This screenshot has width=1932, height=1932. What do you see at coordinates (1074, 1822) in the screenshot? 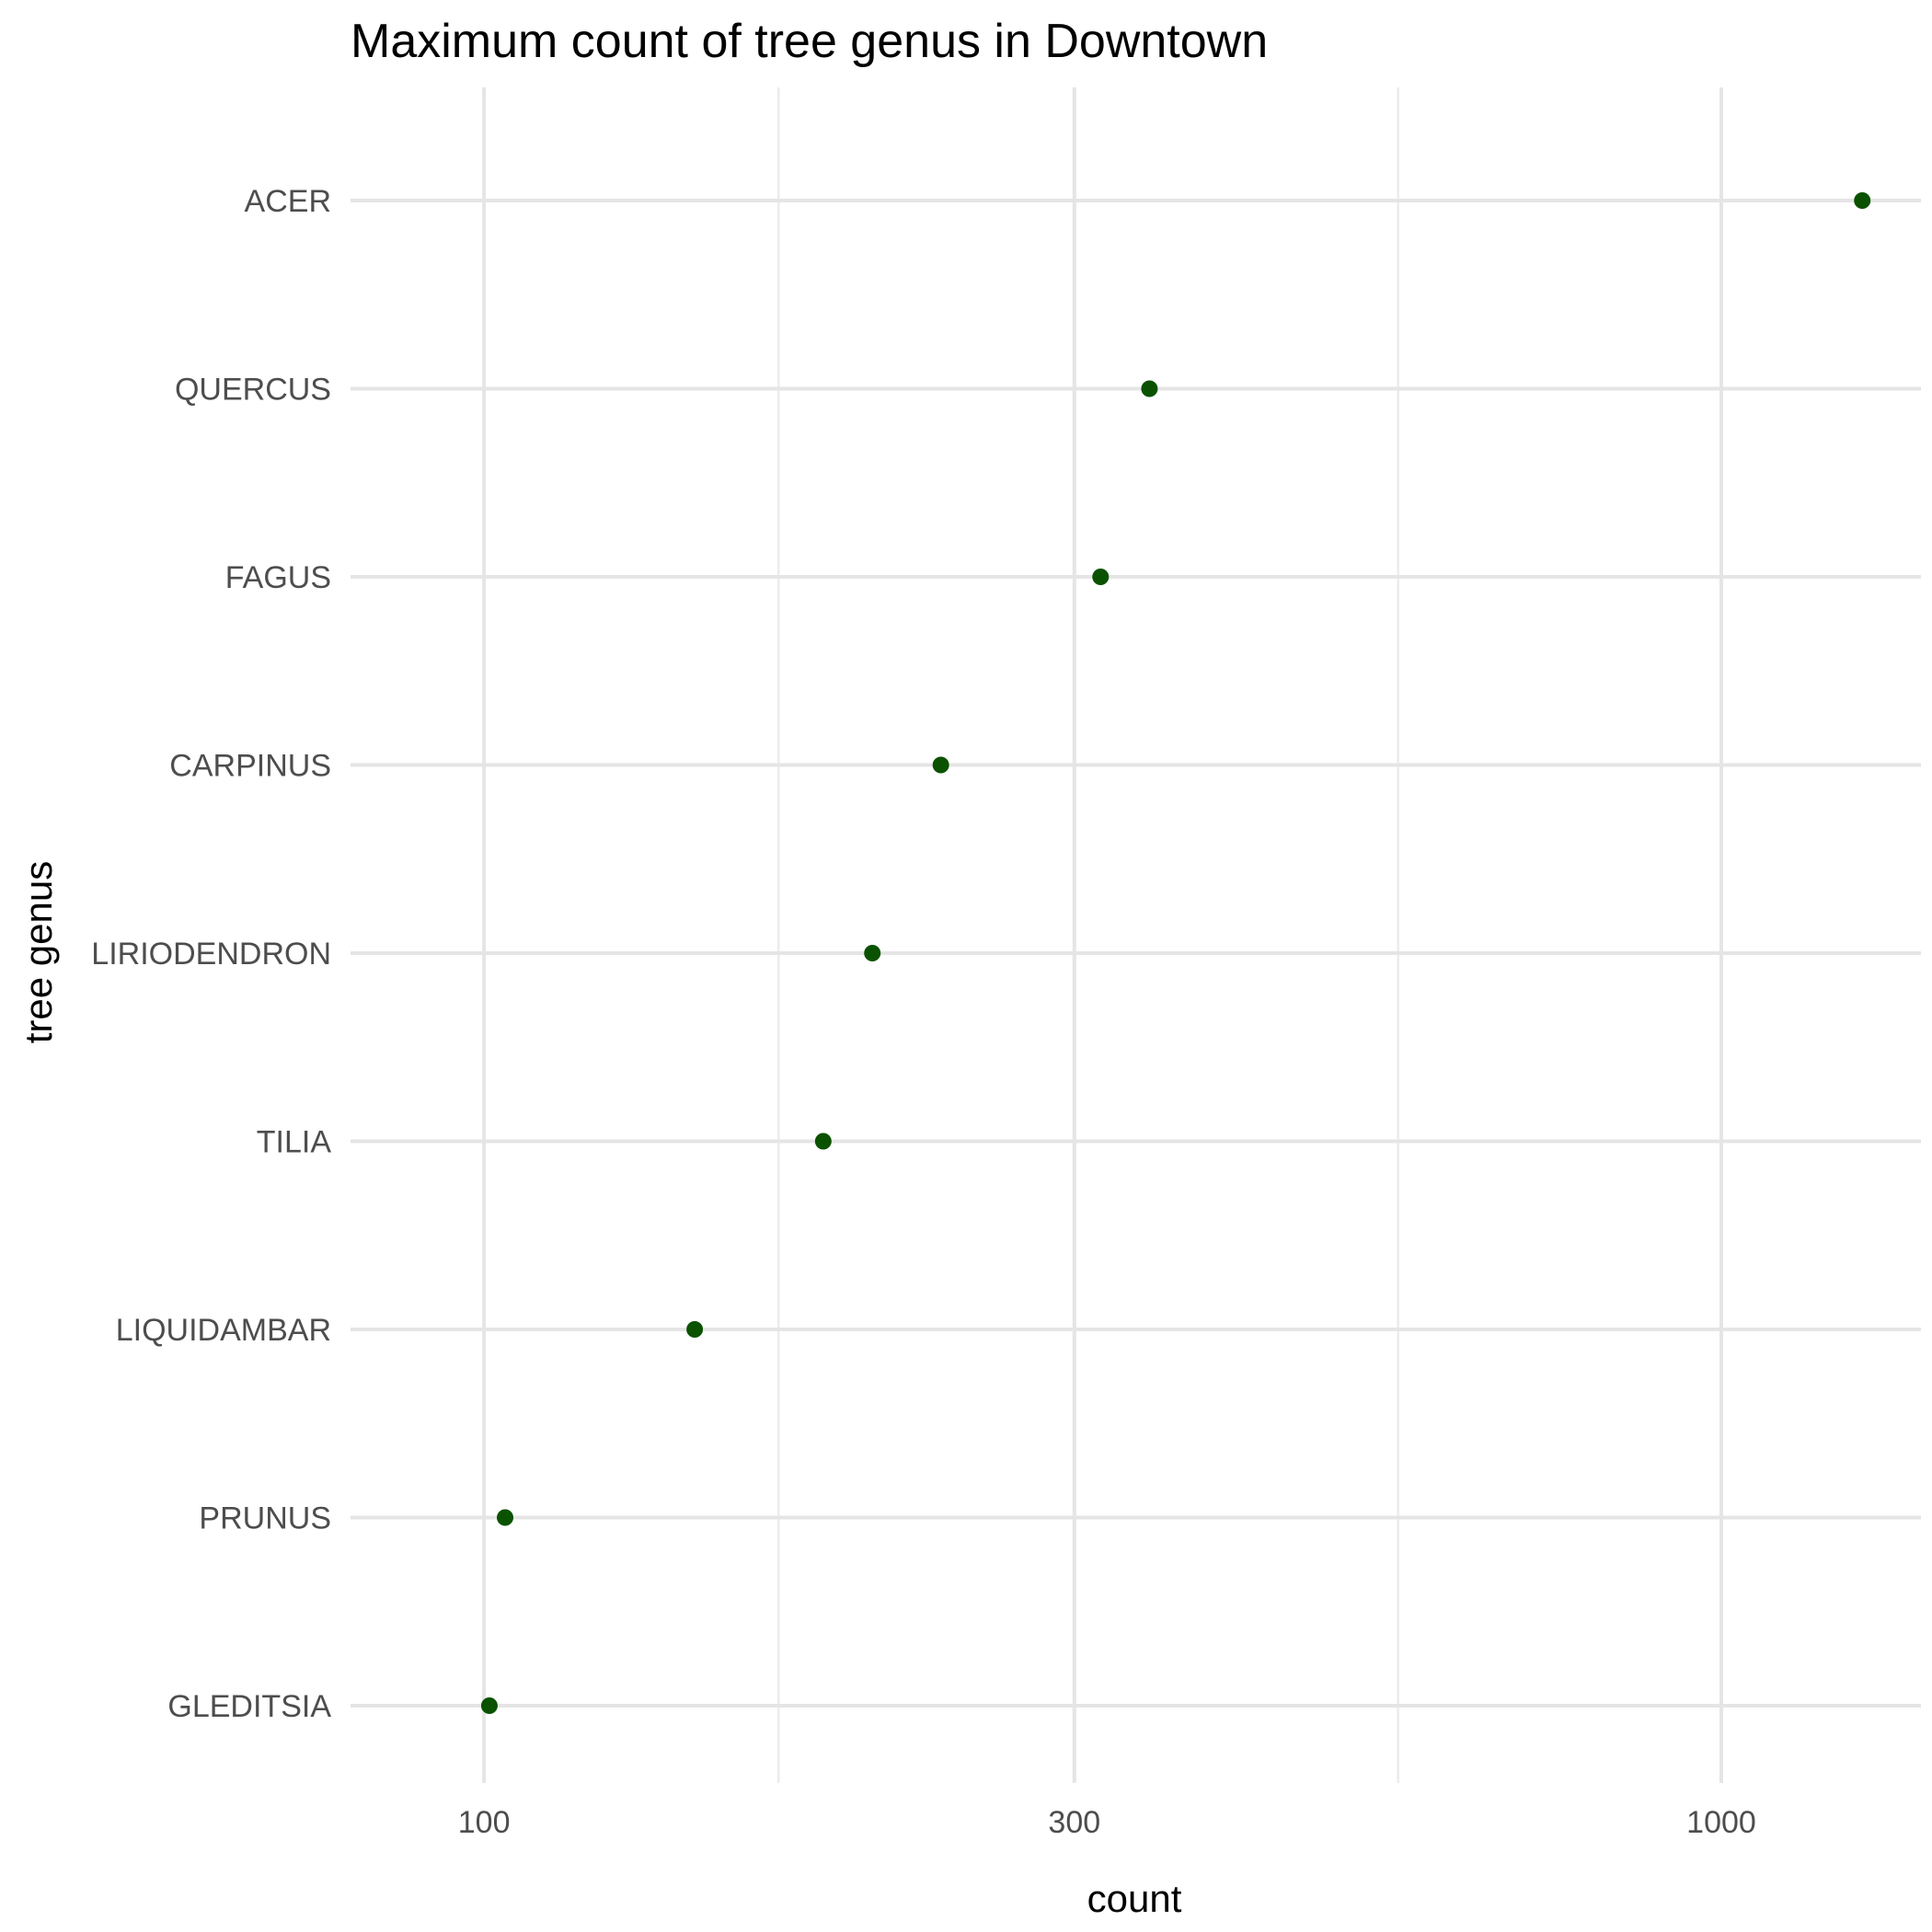
I see `x-tick-label: 300` at bounding box center [1074, 1822].